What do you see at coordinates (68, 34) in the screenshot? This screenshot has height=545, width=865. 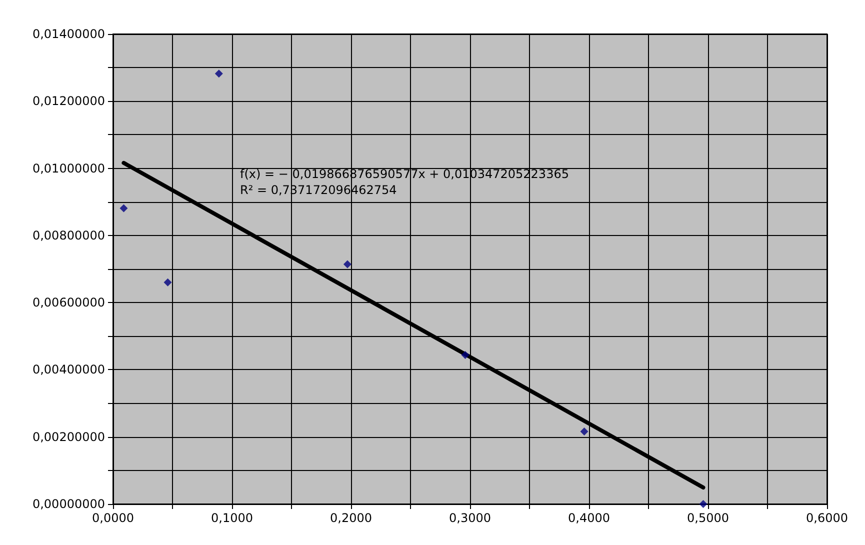 I see `y-tick-label: 0,01400000` at bounding box center [68, 34].